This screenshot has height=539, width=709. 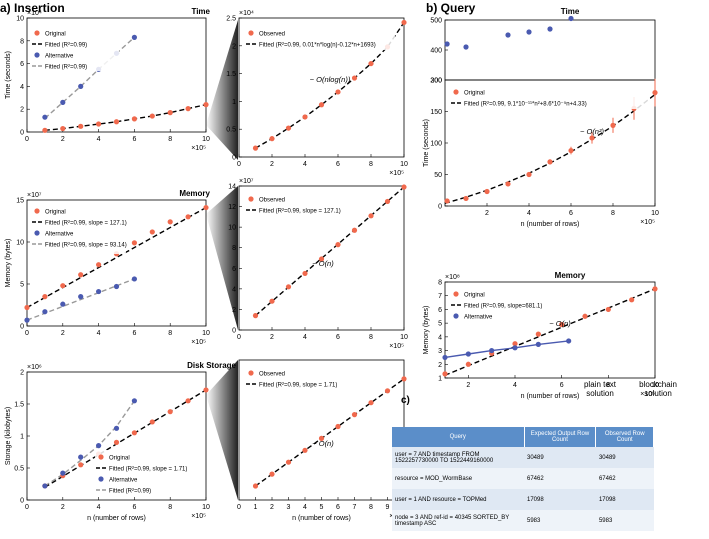 I want to click on cell-observed: 67462, so click(x=624, y=478).